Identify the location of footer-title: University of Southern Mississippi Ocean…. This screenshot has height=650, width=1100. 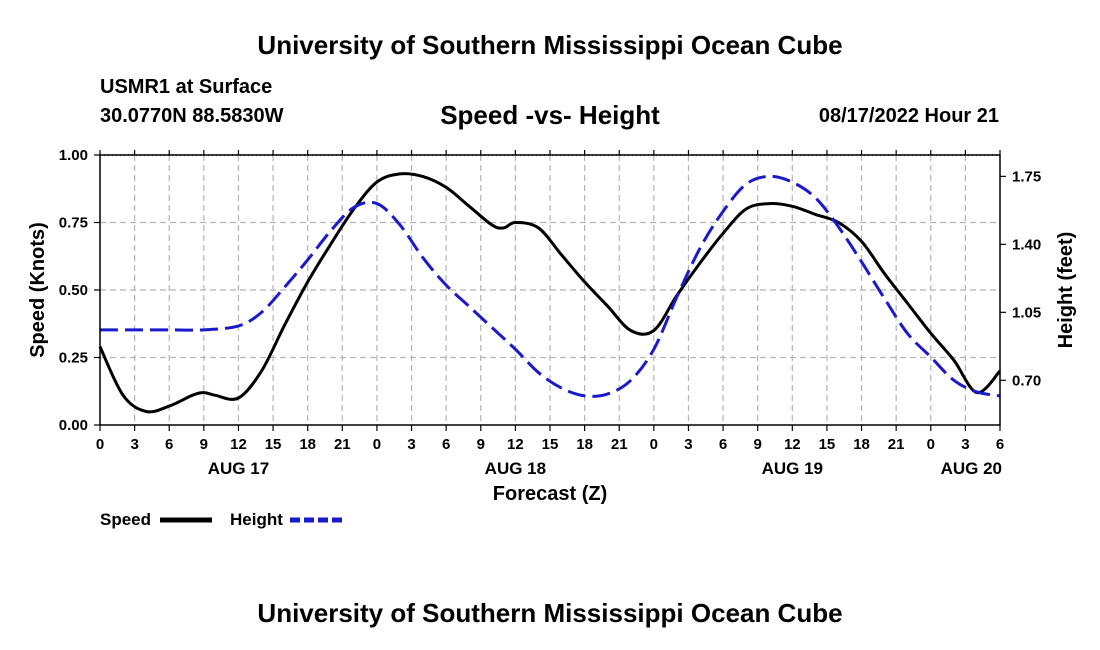
(550, 613).